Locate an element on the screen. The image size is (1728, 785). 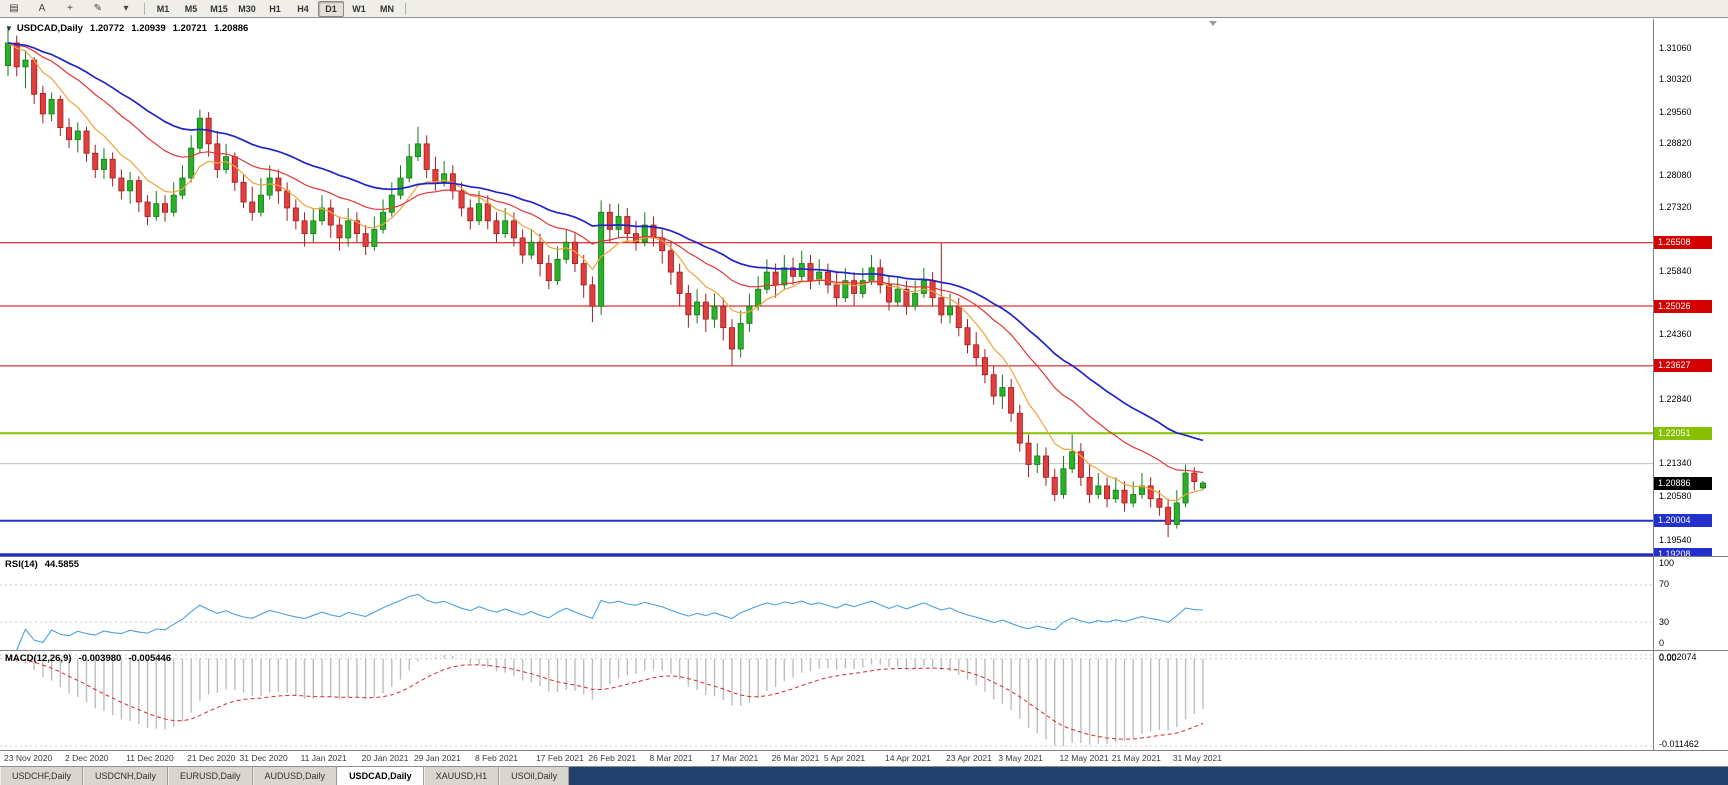
timeframe-buttons-group: M1 M5 M15 M30 H1 H4 D1 W1 MN is located at coordinates (275, 9).